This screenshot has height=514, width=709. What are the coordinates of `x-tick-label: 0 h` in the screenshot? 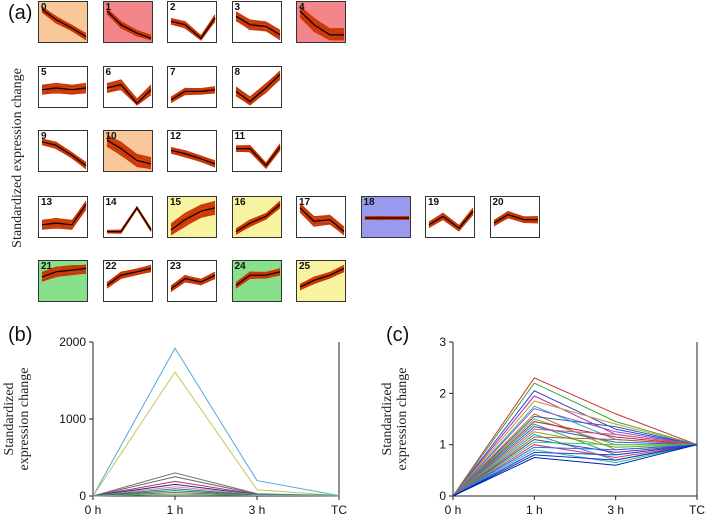 It's located at (93, 508).